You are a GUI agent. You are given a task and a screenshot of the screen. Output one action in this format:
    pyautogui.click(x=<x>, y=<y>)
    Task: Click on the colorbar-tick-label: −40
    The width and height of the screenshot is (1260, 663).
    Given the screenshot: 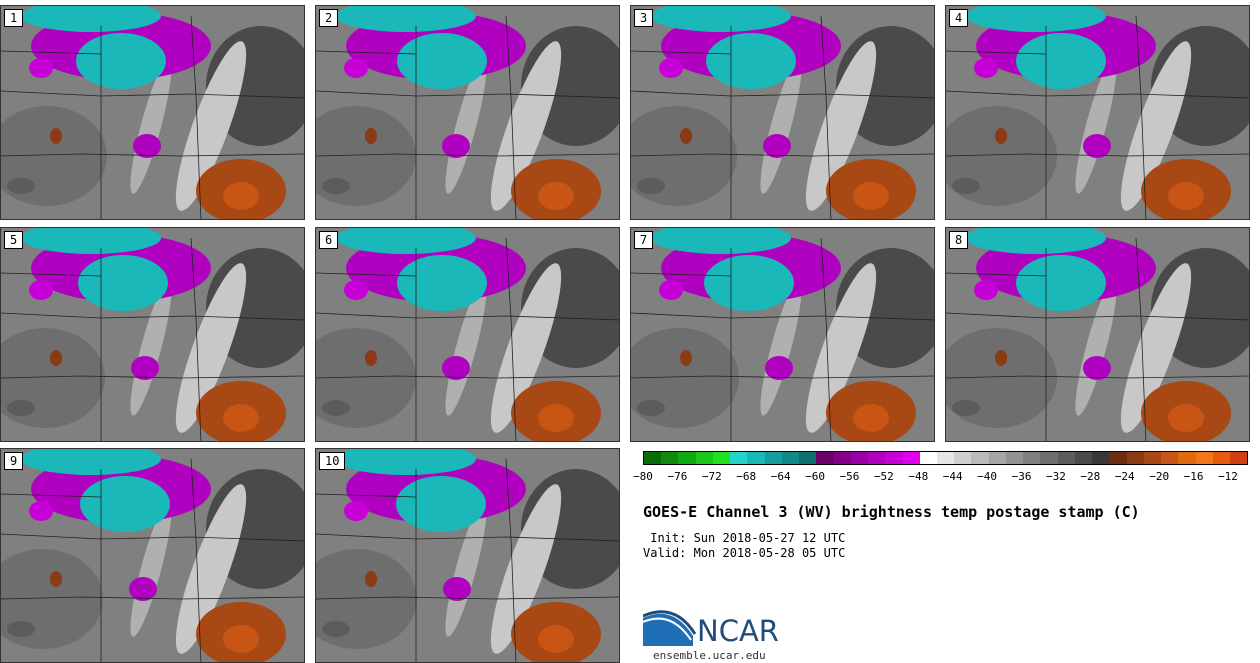 What is the action you would take?
    pyautogui.click(x=987, y=476)
    